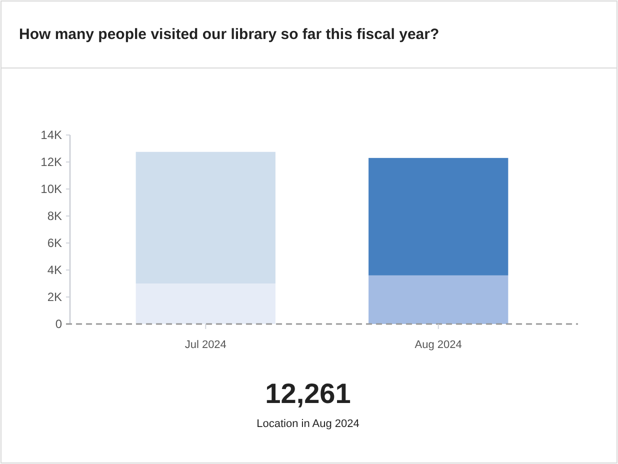 The height and width of the screenshot is (464, 618). What do you see at coordinates (308, 424) in the screenshot?
I see `text: Location in Aug 2024` at bounding box center [308, 424].